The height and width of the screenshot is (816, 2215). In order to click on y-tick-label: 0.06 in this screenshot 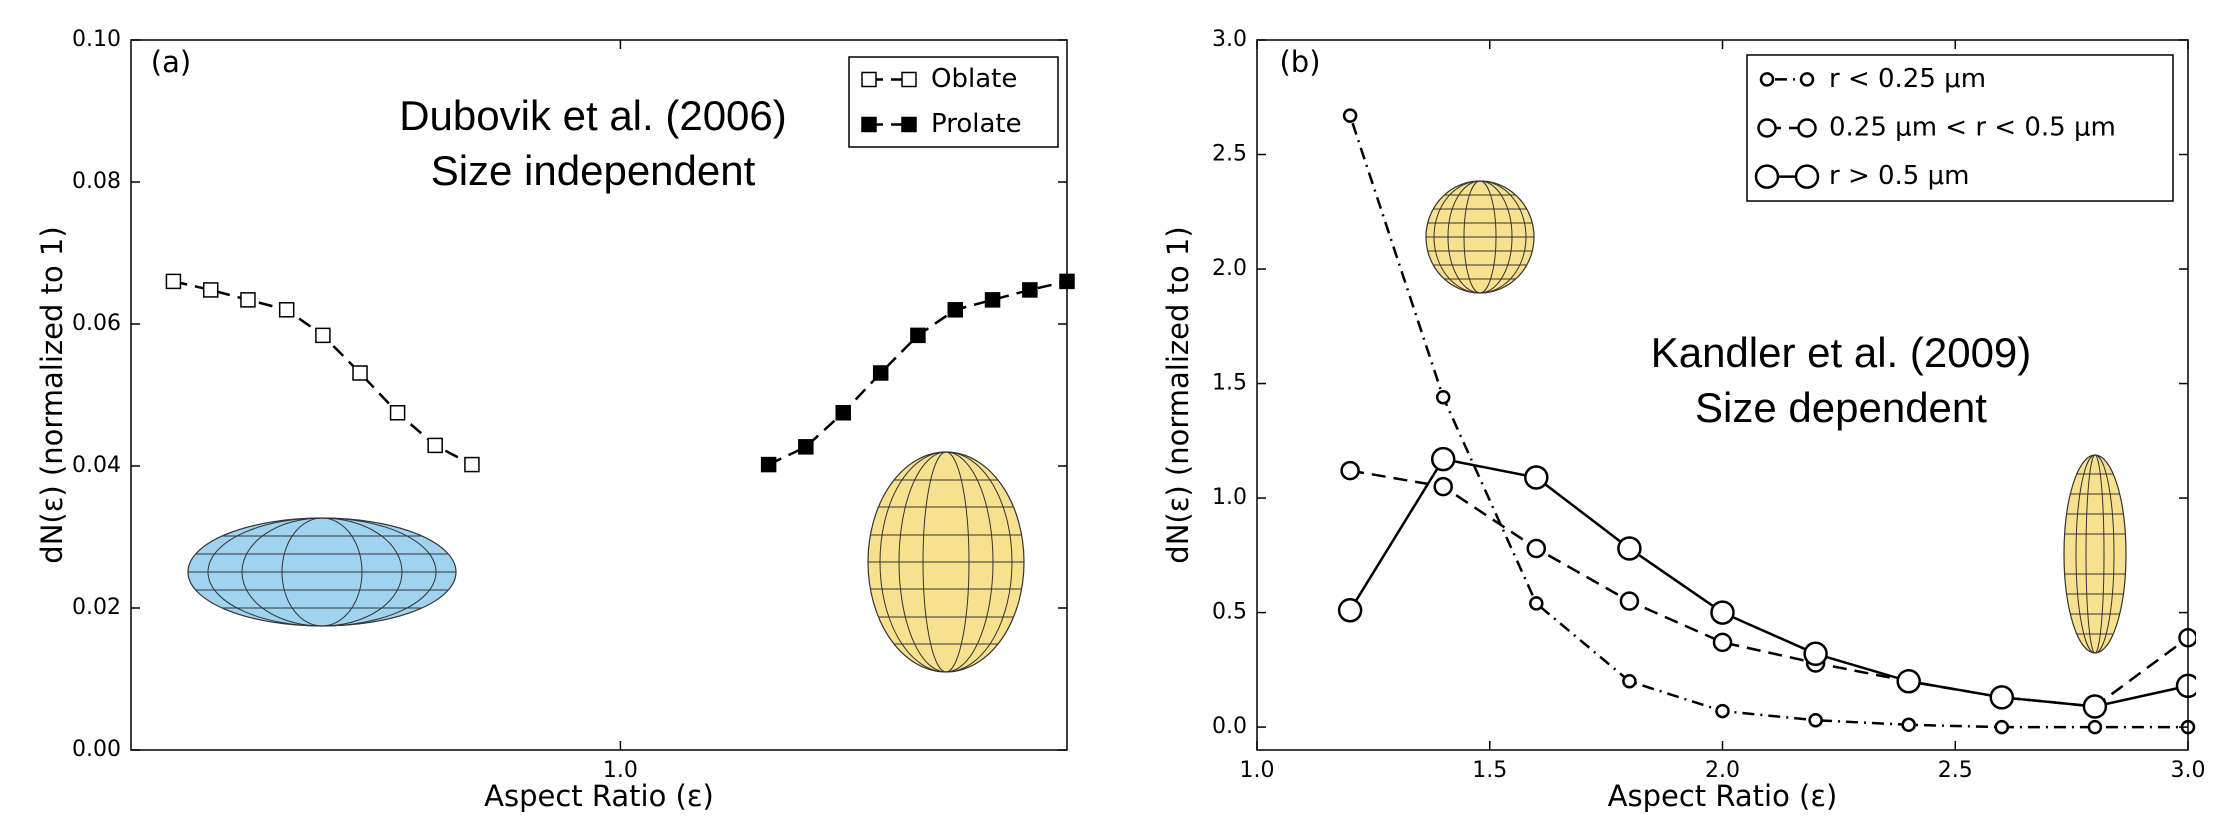, I will do `click(96, 323)`.